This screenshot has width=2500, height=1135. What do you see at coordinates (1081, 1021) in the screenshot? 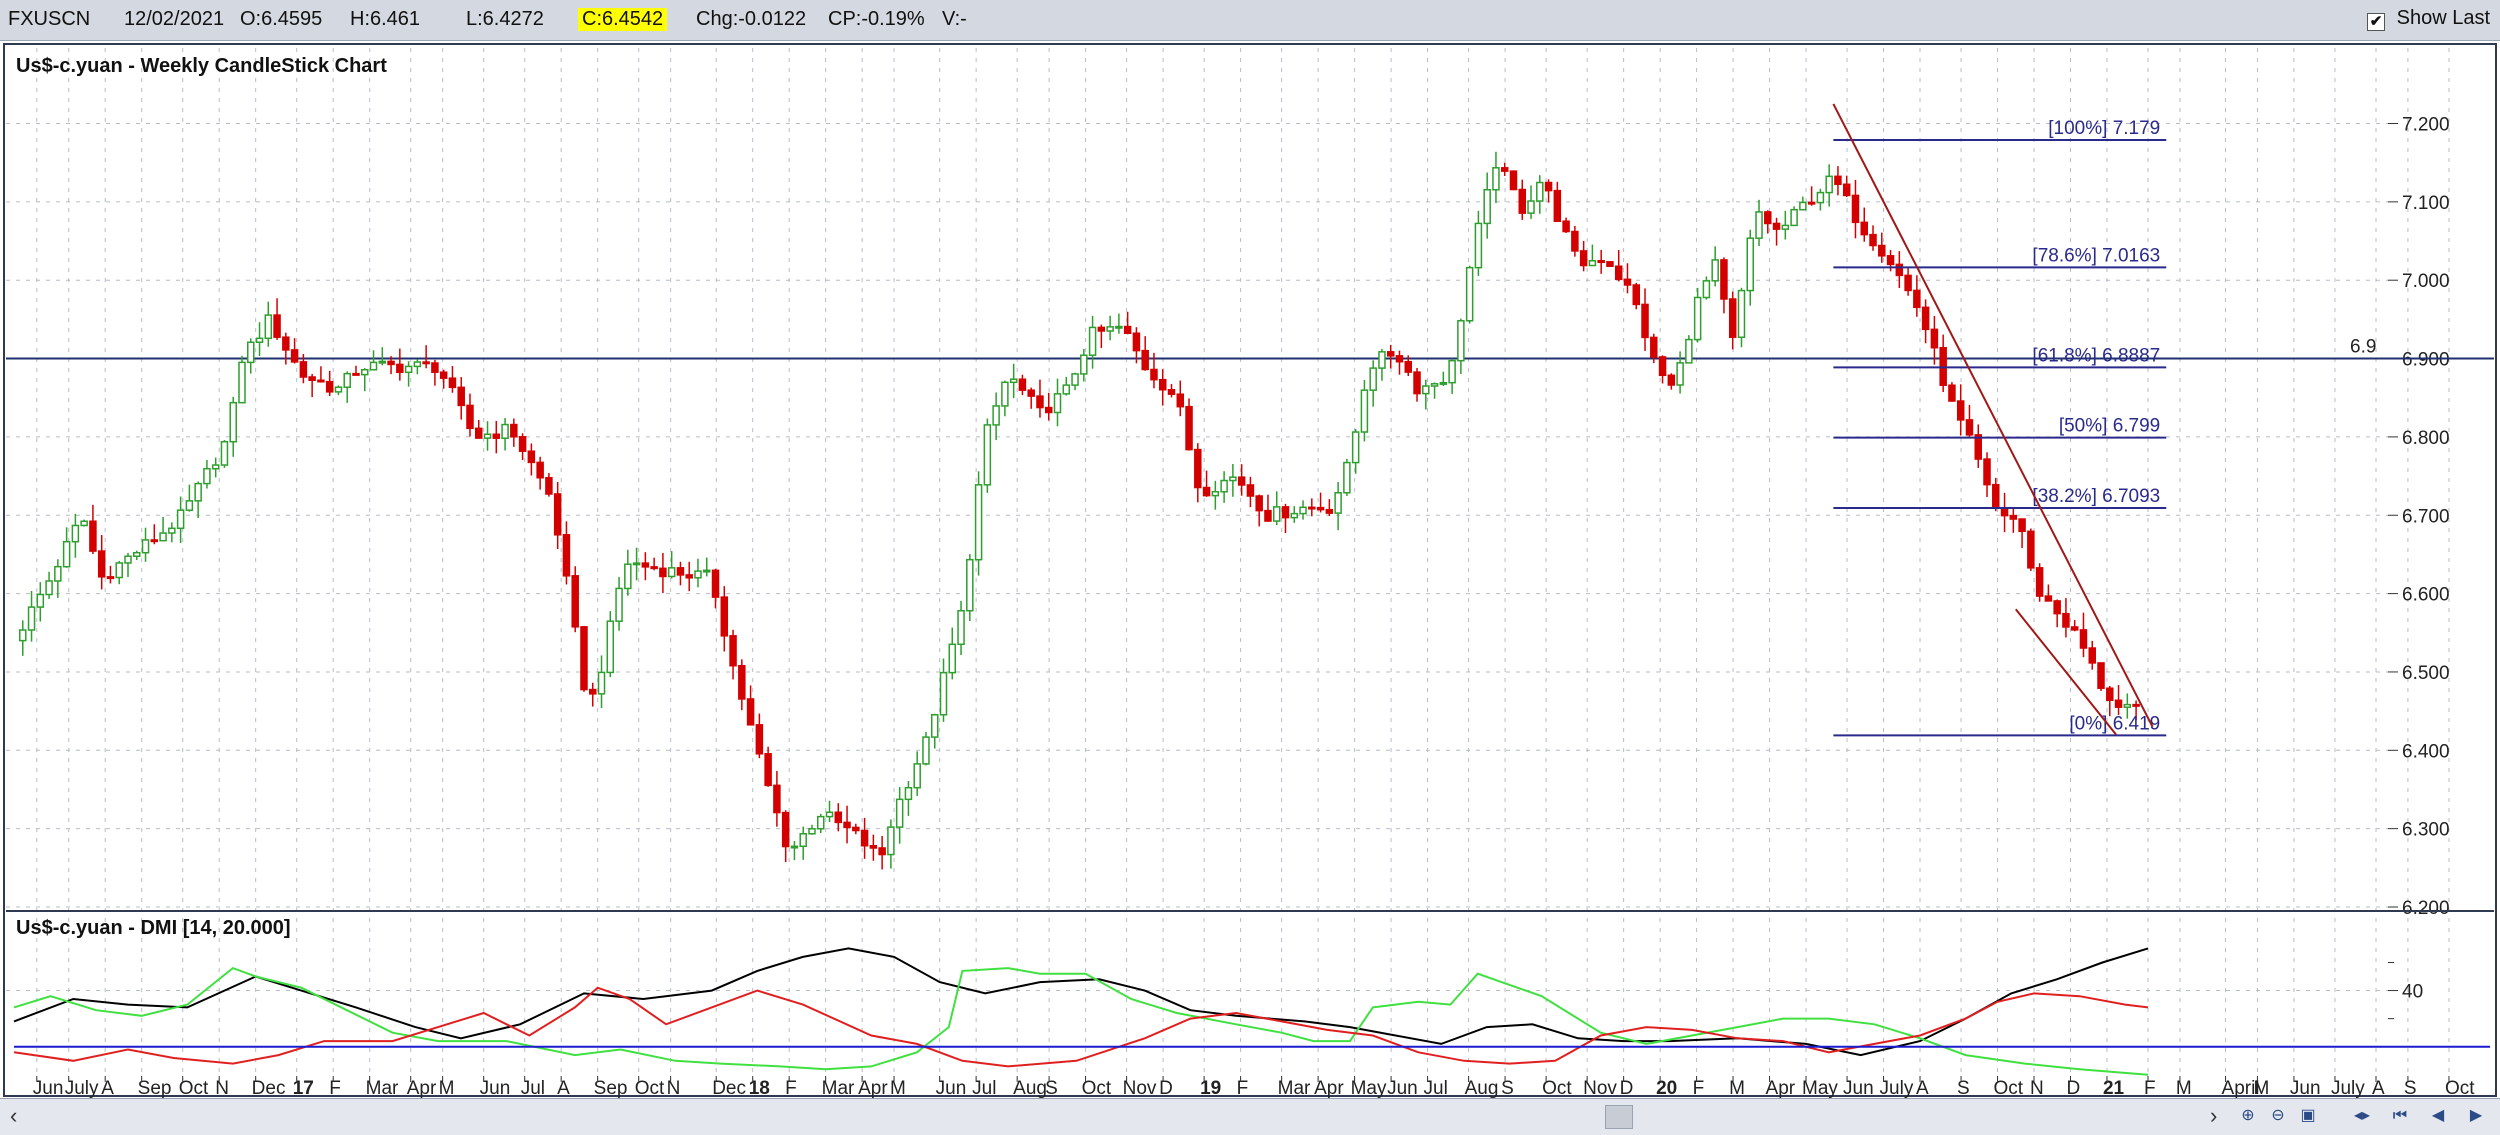
I see `dmi-di-plus-line` at bounding box center [1081, 1021].